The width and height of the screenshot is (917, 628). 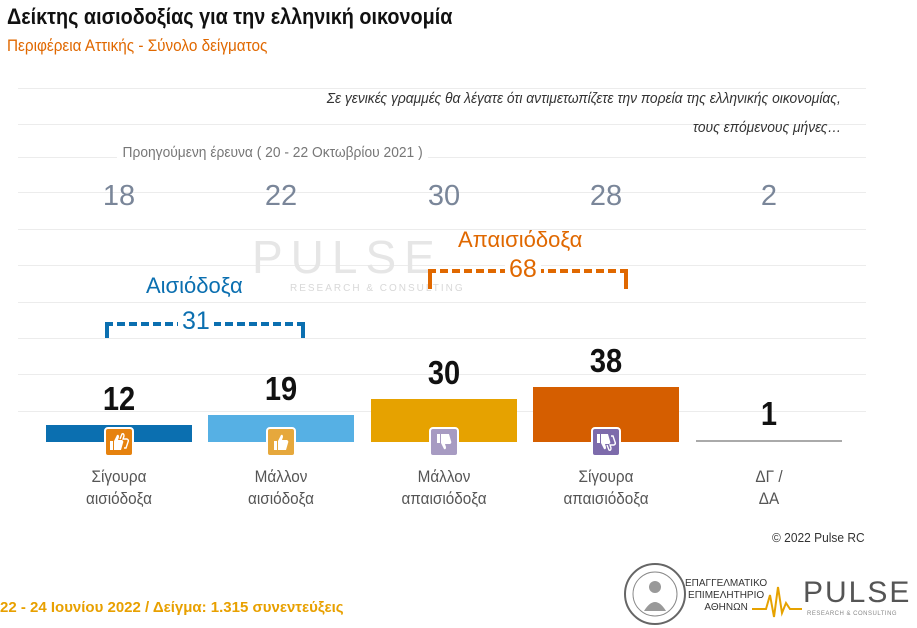 What do you see at coordinates (769, 196) in the screenshot?
I see `previous-value-label: 2` at bounding box center [769, 196].